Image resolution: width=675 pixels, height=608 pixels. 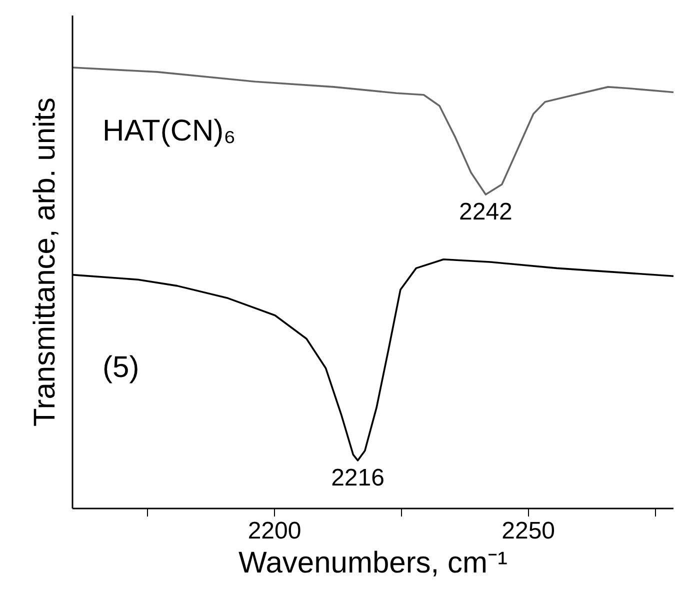 I want to click on series-label: HAT(CN)₆, so click(x=169, y=131).